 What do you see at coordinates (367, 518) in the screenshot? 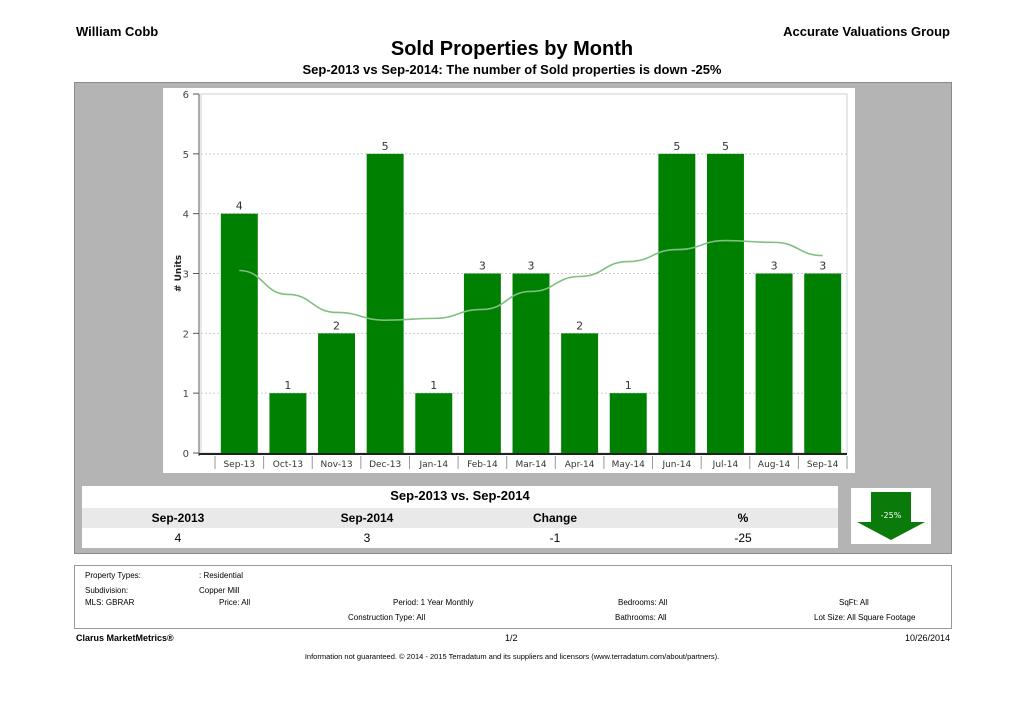
I see `header-sep-2014: Sep-2014` at bounding box center [367, 518].